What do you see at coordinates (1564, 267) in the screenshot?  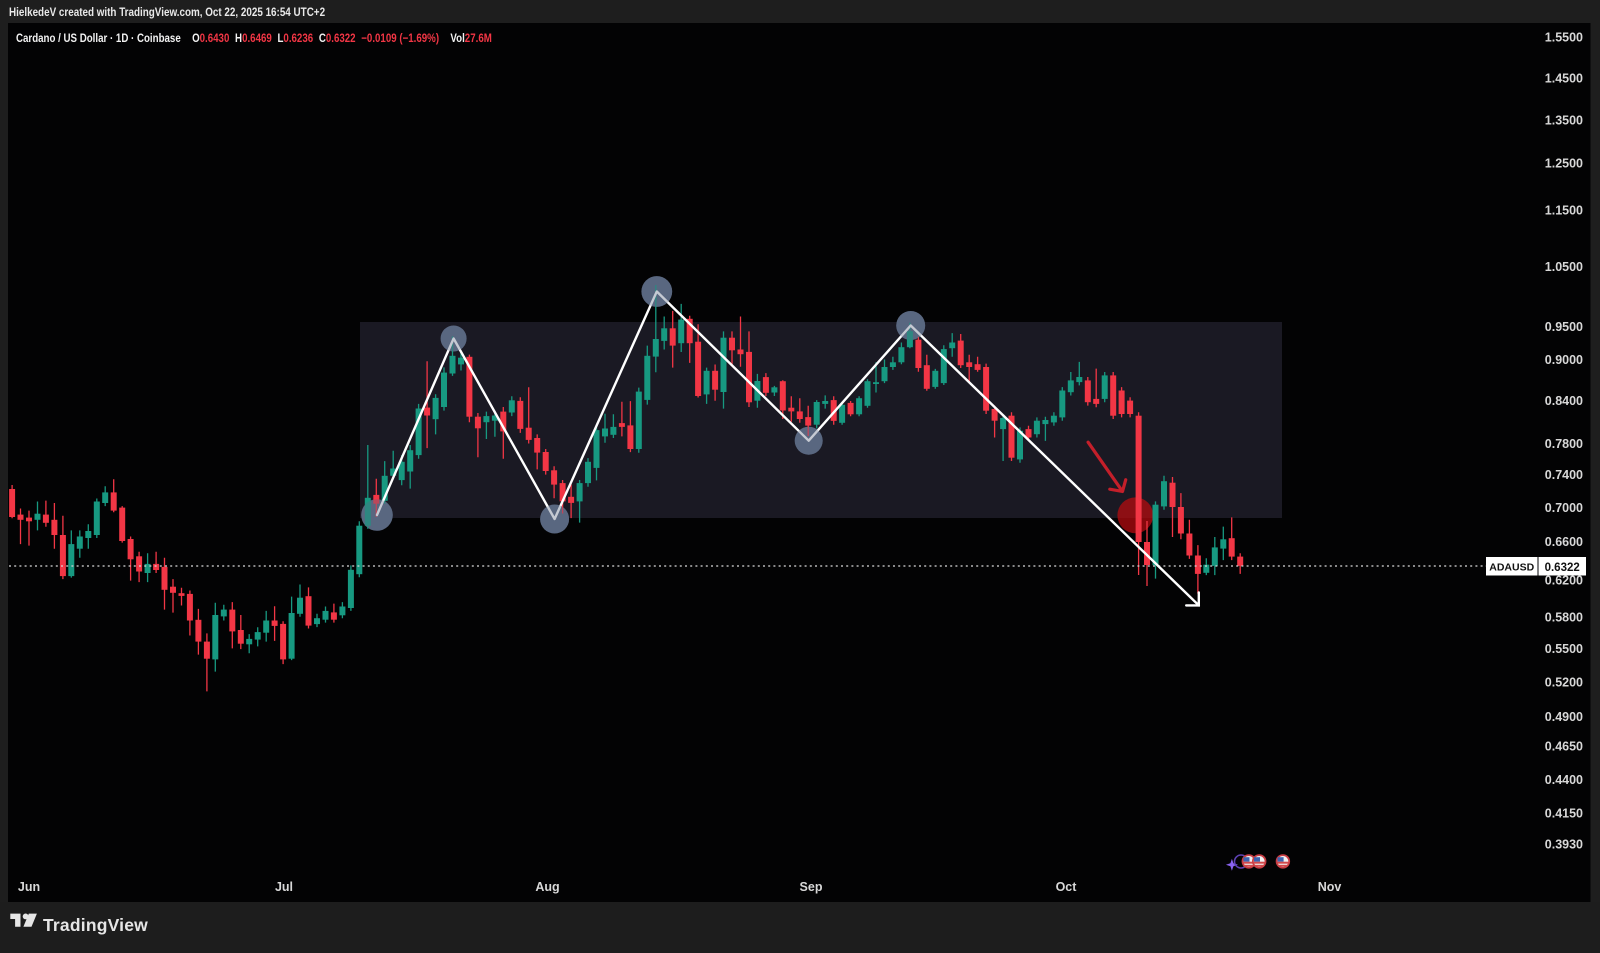 I see `svg-text: 1.0500` at bounding box center [1564, 267].